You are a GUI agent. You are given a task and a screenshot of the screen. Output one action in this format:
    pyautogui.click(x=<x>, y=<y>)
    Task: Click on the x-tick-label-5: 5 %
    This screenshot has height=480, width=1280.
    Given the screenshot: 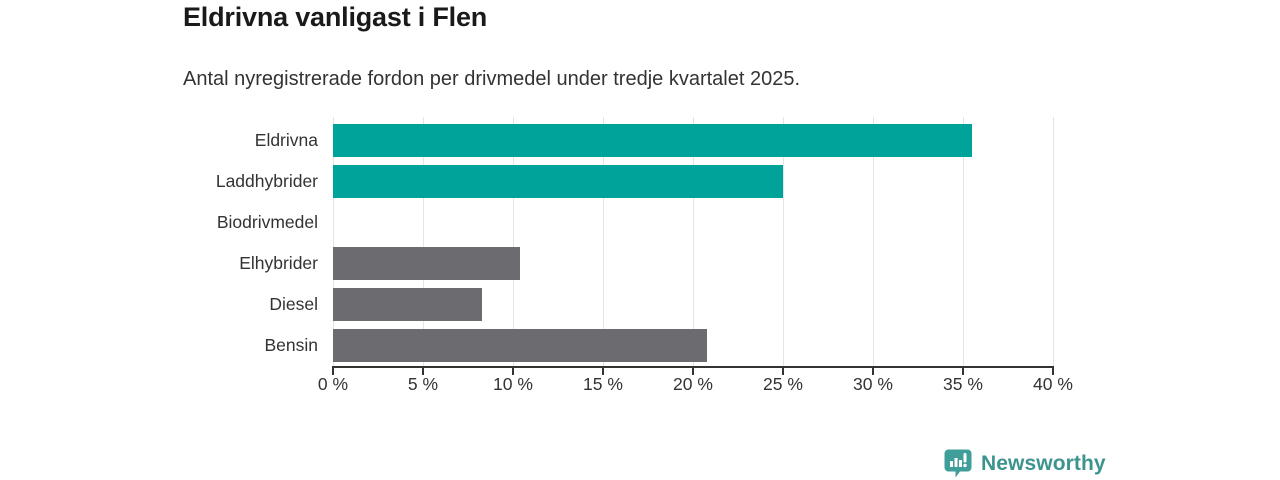 What is the action you would take?
    pyautogui.click(x=423, y=384)
    